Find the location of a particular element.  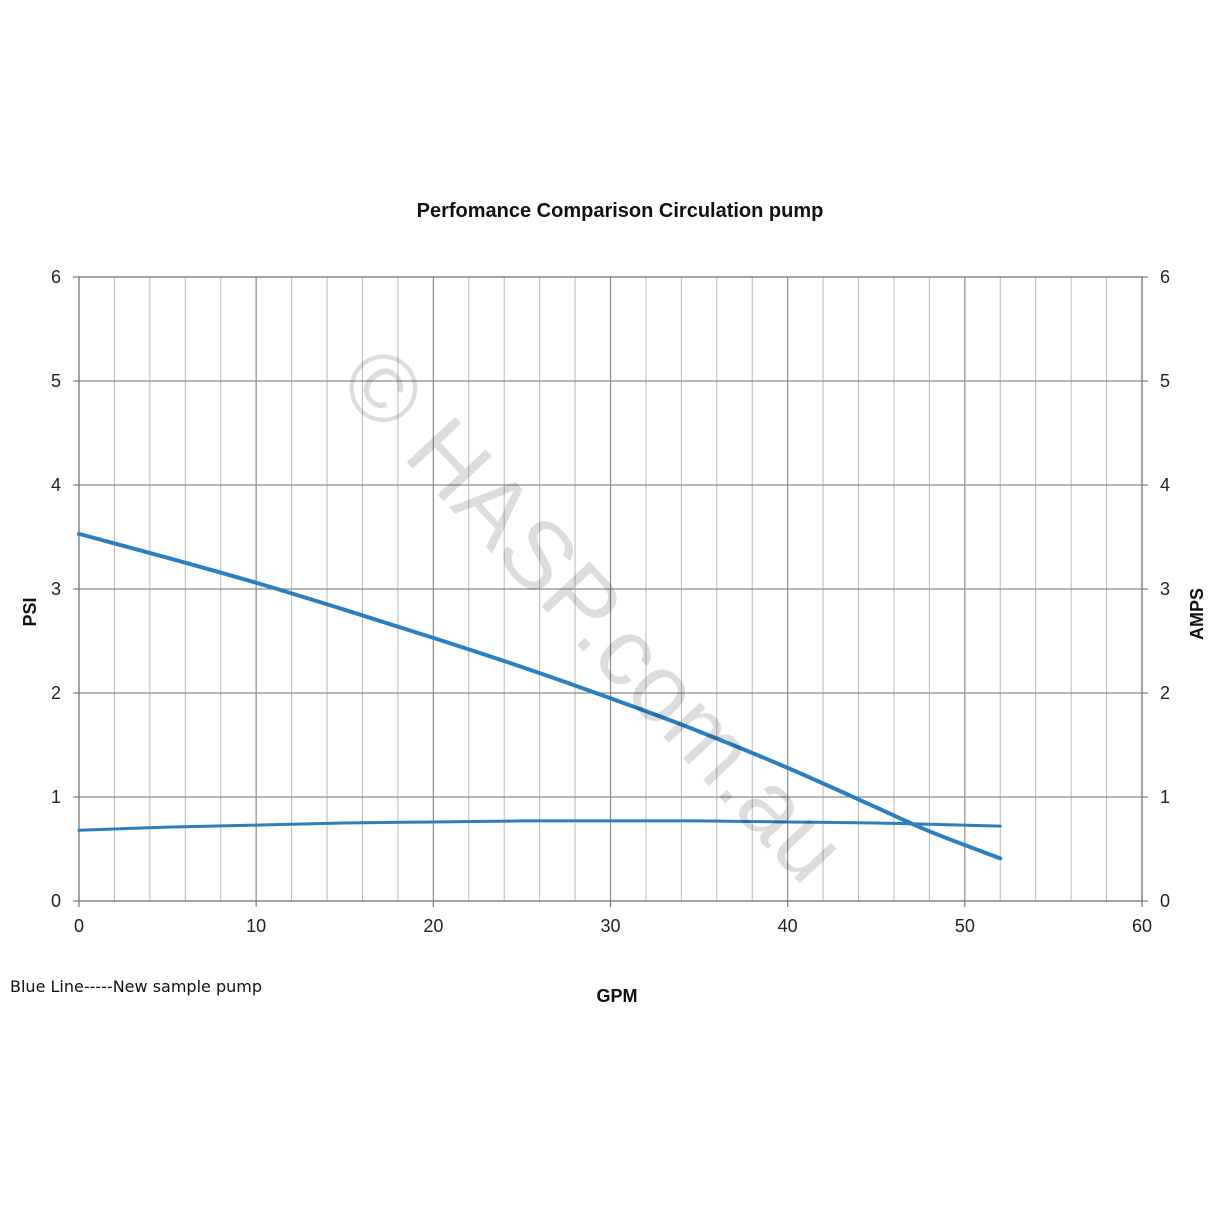

legend-note: Blue Line-----New sample pump is located at coordinates (136, 986).